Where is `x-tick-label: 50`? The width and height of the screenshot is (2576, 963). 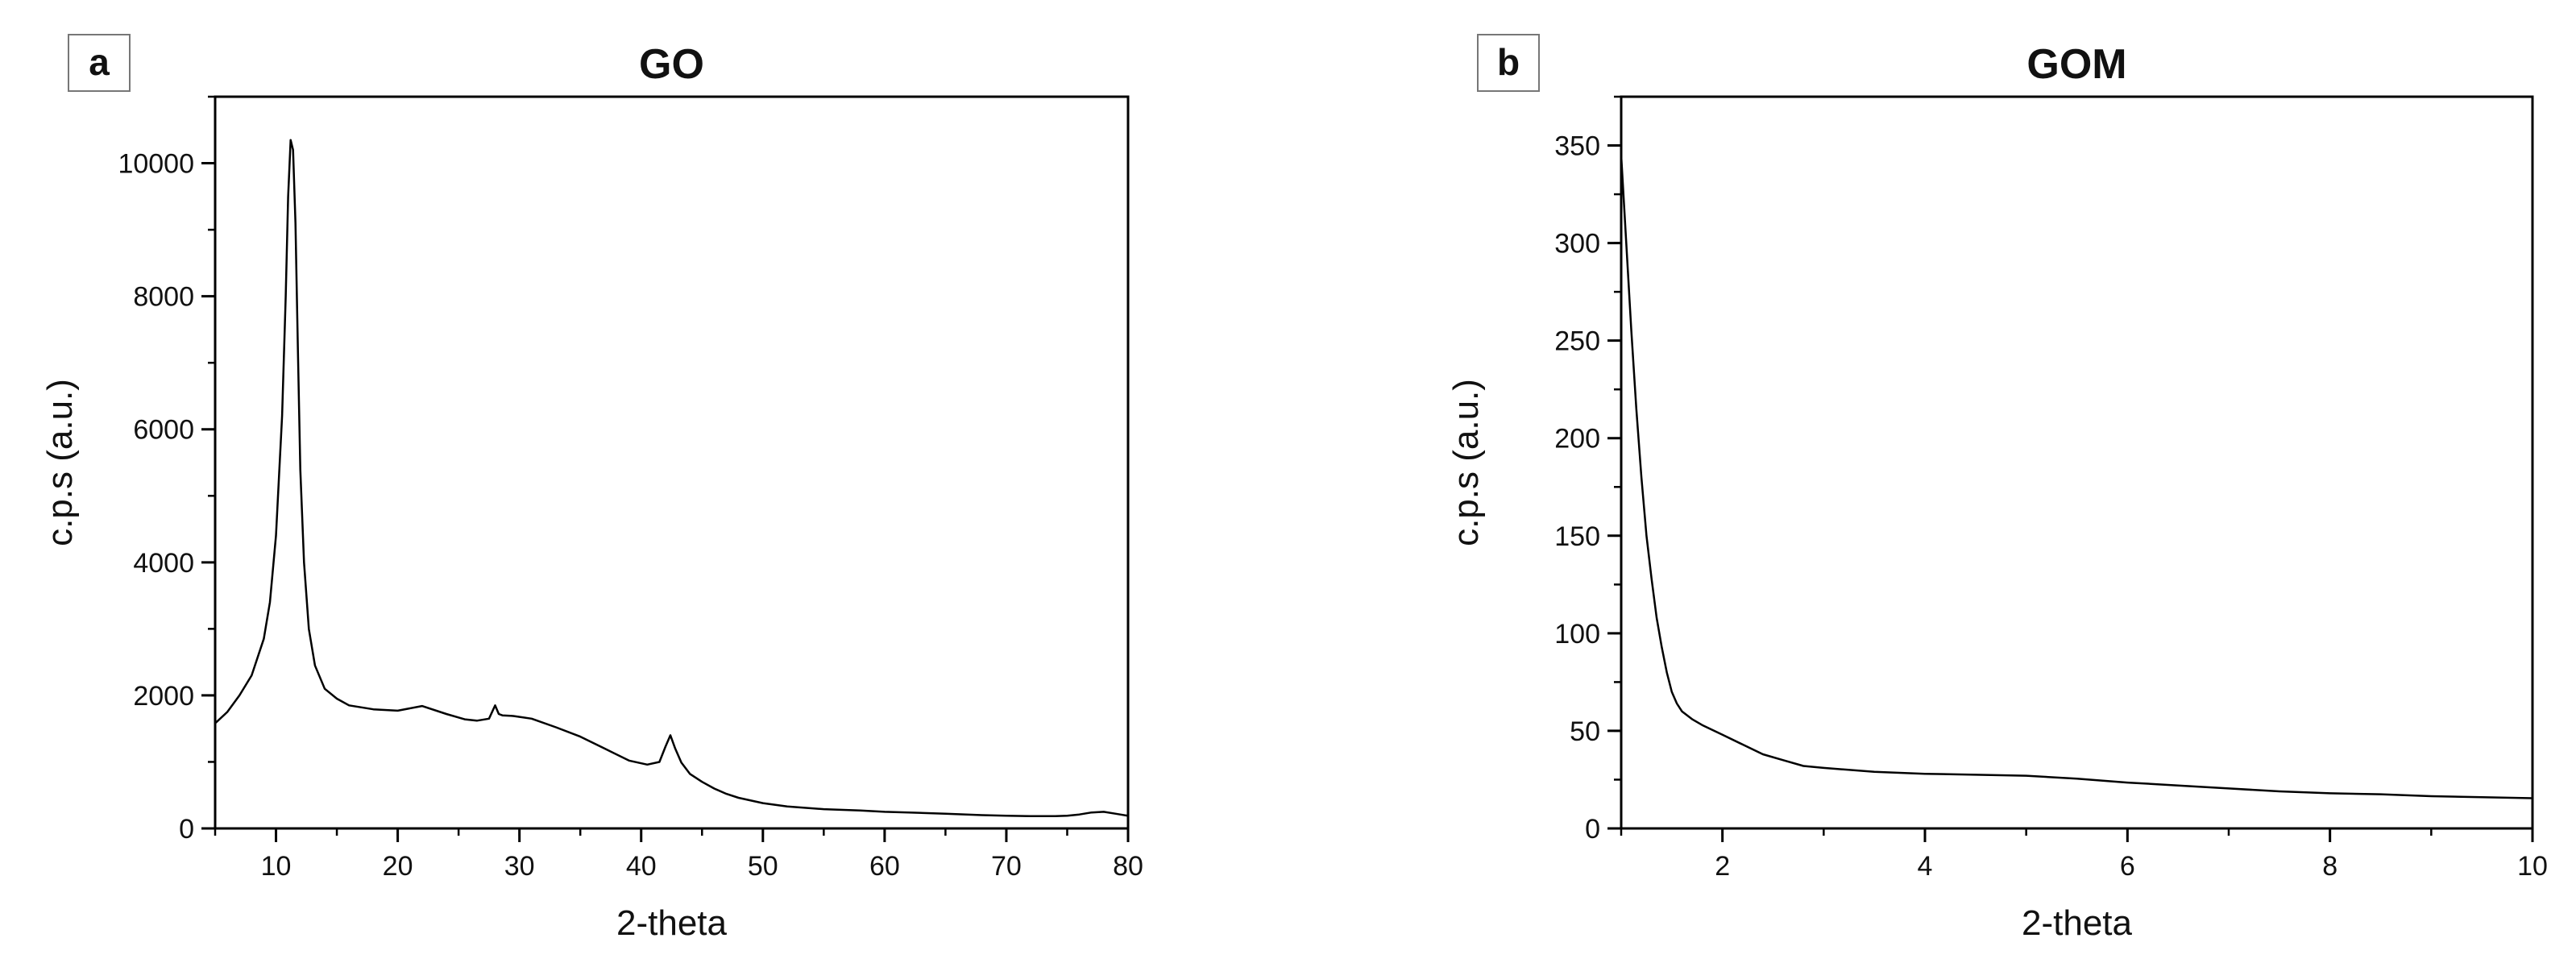 x-tick-label: 50 is located at coordinates (763, 867).